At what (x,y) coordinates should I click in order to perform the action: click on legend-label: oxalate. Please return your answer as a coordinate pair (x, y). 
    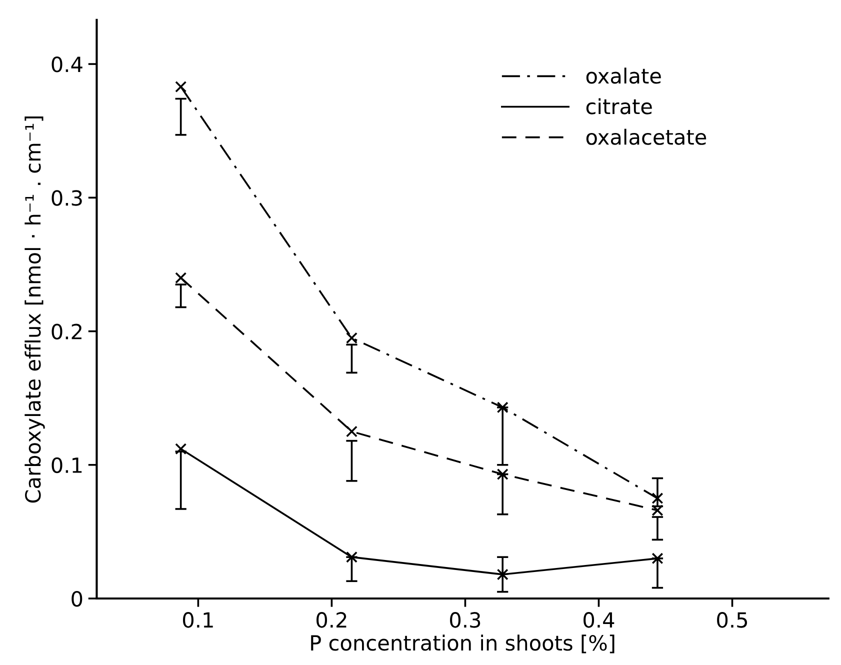
    Looking at the image, I should click on (623, 76).